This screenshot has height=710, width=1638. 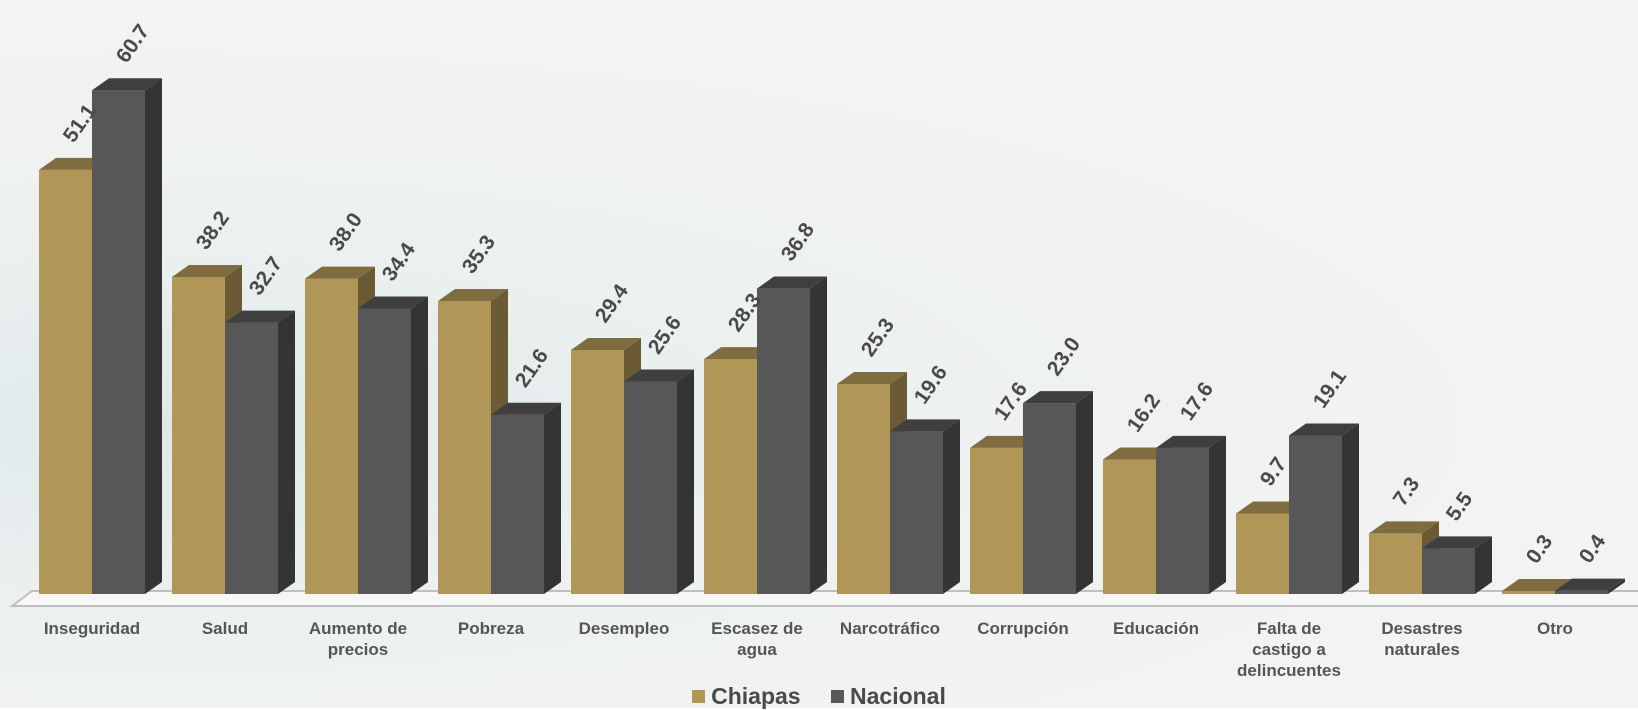 I want to click on category-label-11: Otro, so click(x=1555, y=628).